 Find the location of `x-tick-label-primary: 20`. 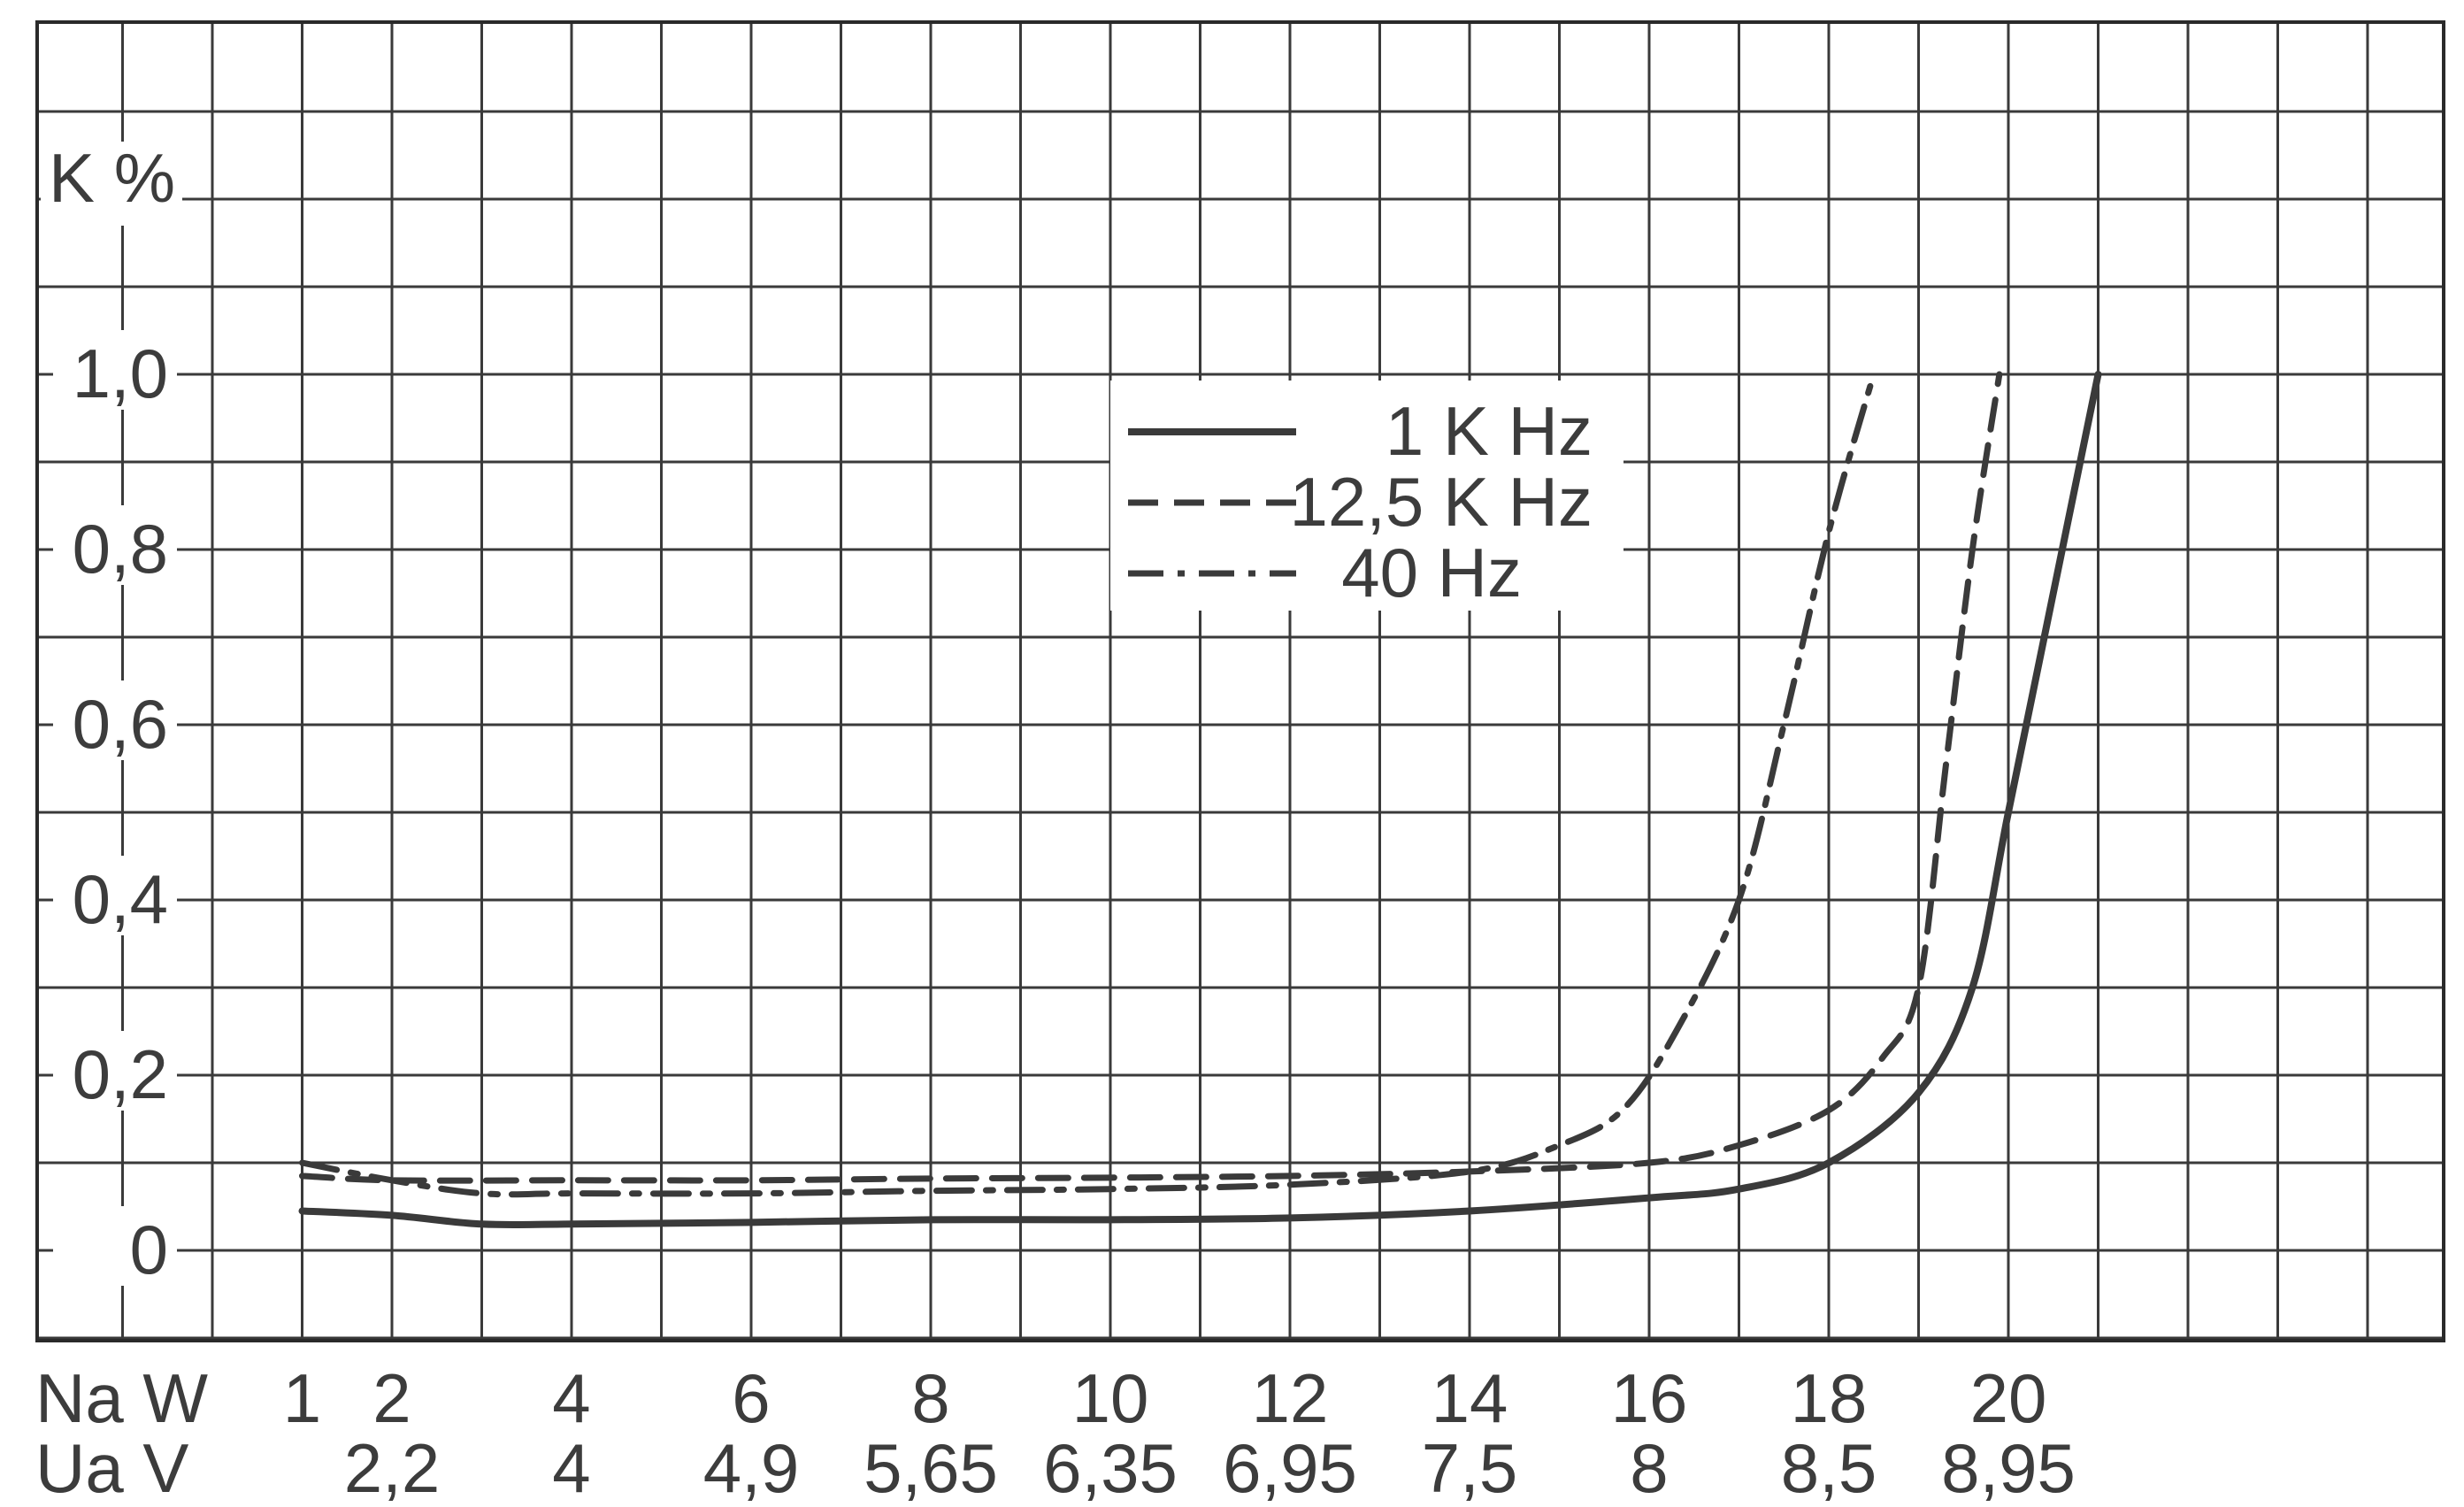

x-tick-label-primary: 20 is located at coordinates (2008, 1398).